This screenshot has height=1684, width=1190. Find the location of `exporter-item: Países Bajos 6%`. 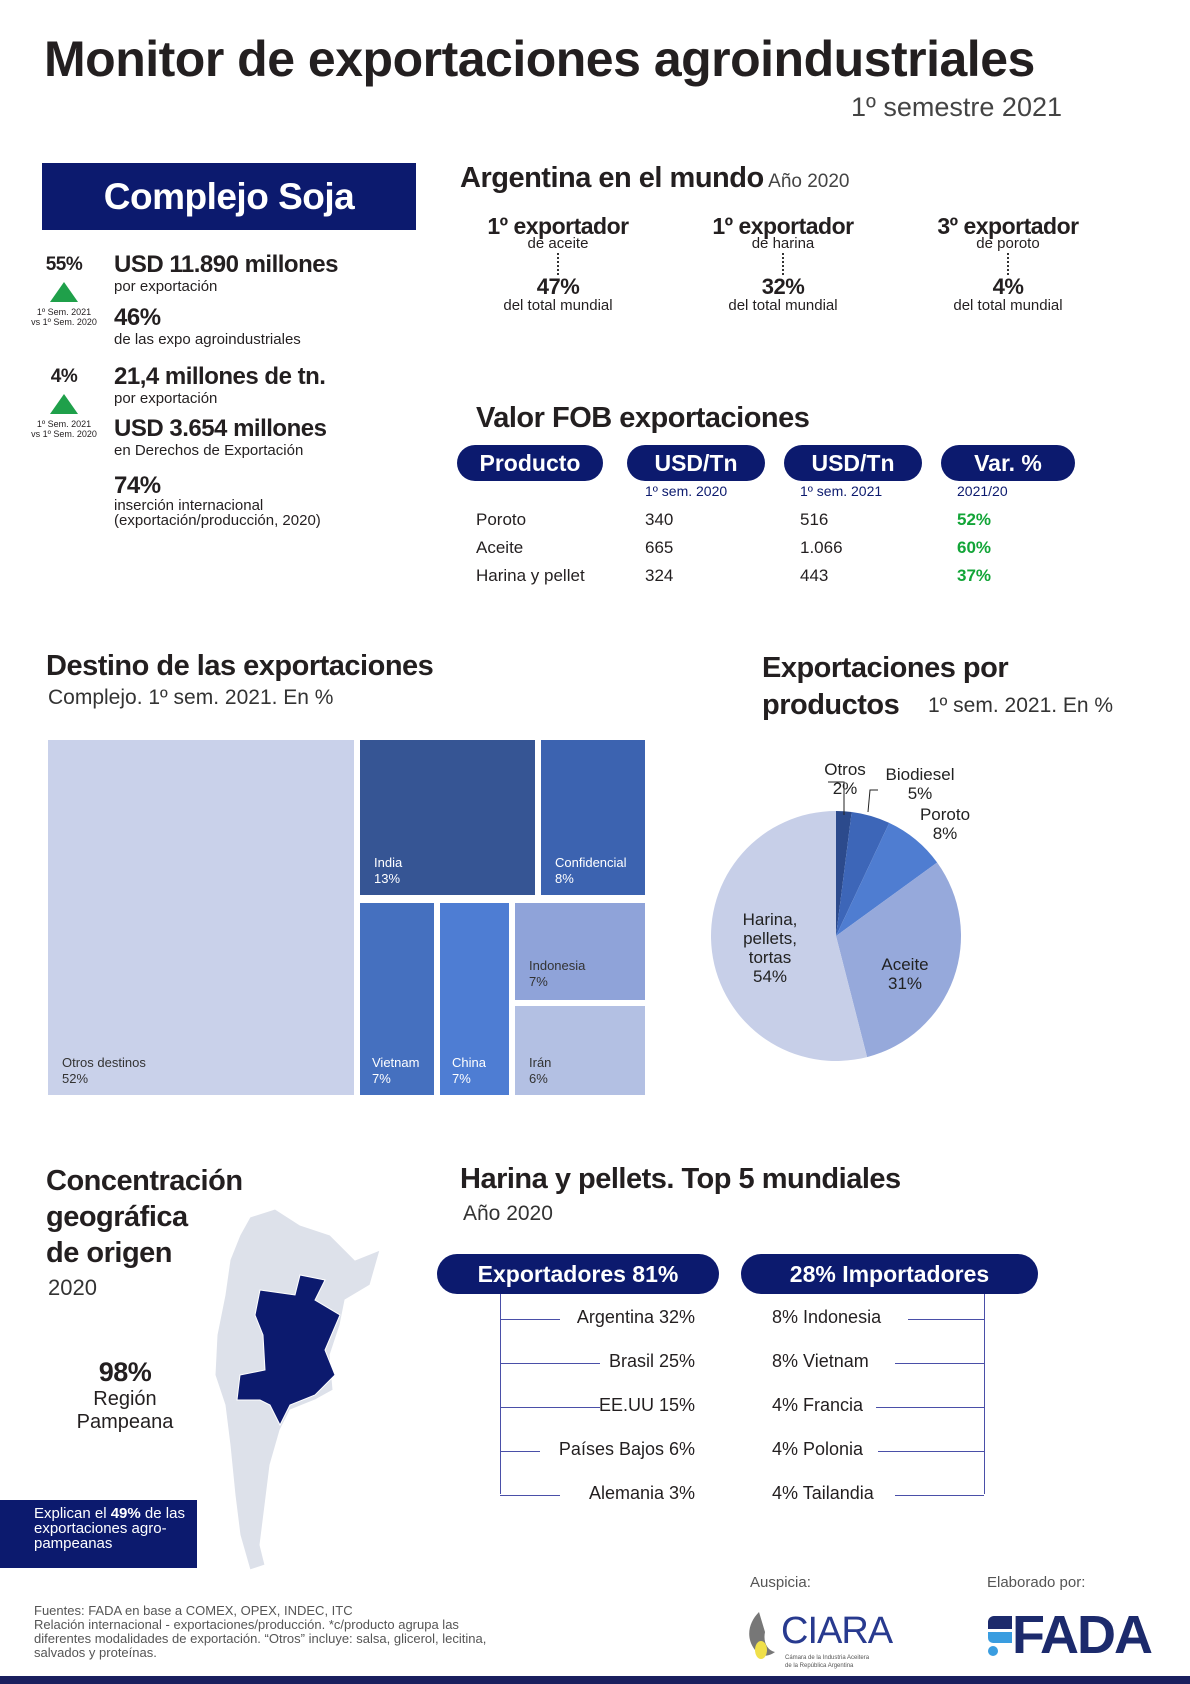

exporter-item: Países Bajos 6% is located at coordinates (626, 1449).